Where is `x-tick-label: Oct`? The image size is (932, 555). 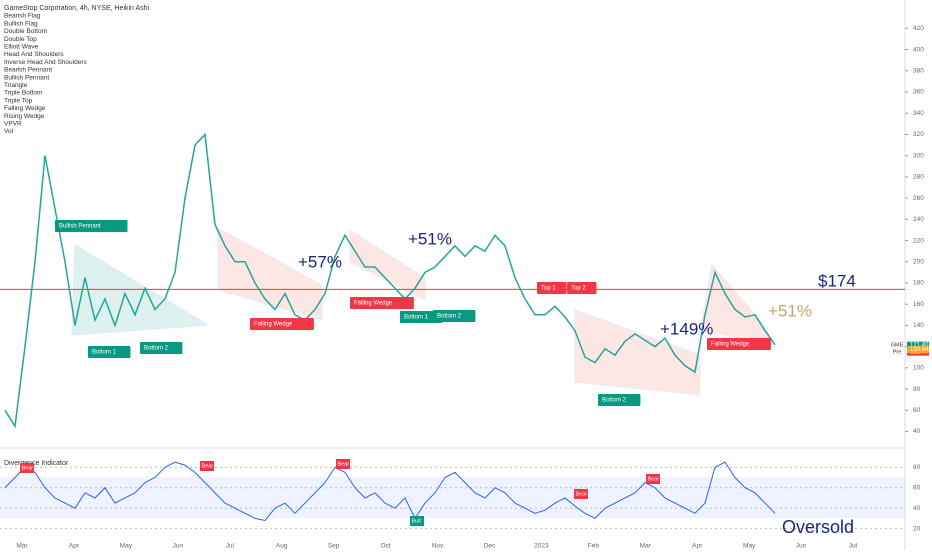 x-tick-label: Oct is located at coordinates (386, 546).